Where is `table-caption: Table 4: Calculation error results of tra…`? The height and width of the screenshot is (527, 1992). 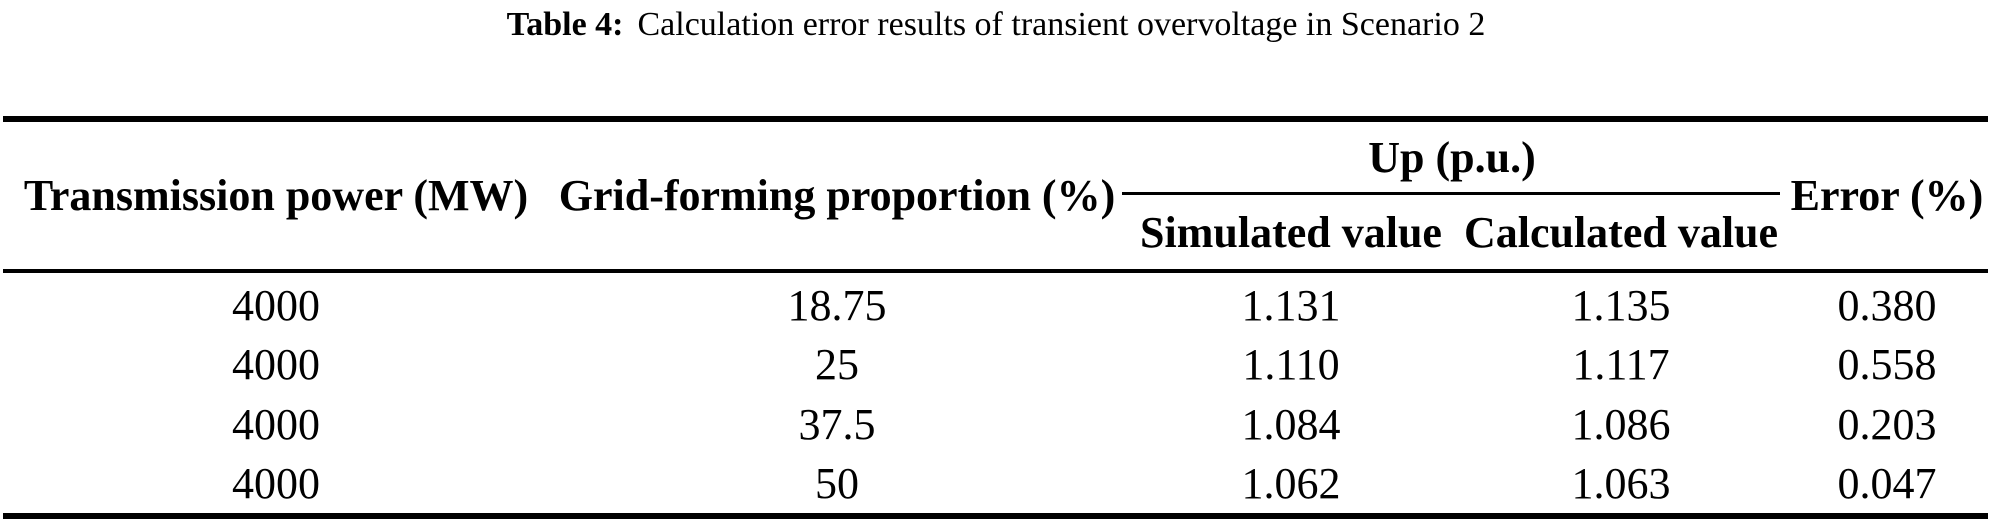 table-caption: Table 4: Calculation error results of tra… is located at coordinates (996, 25).